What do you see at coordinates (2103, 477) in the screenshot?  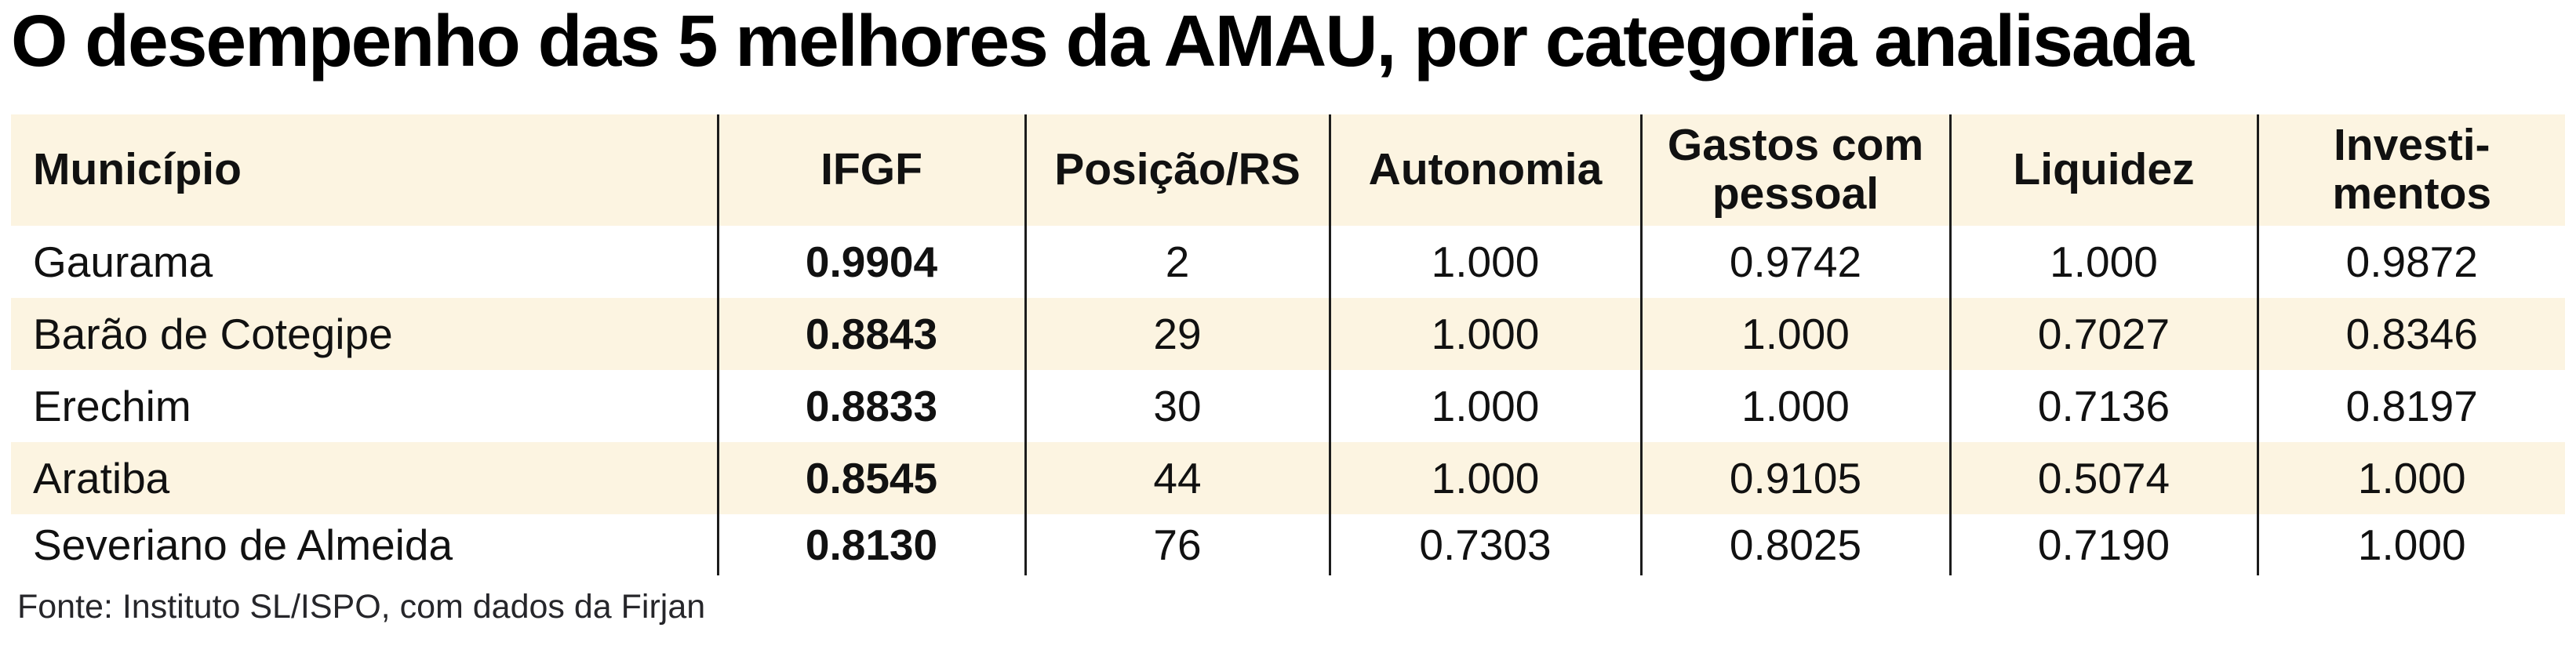 I see `cell-liquidez: 0.5074` at bounding box center [2103, 477].